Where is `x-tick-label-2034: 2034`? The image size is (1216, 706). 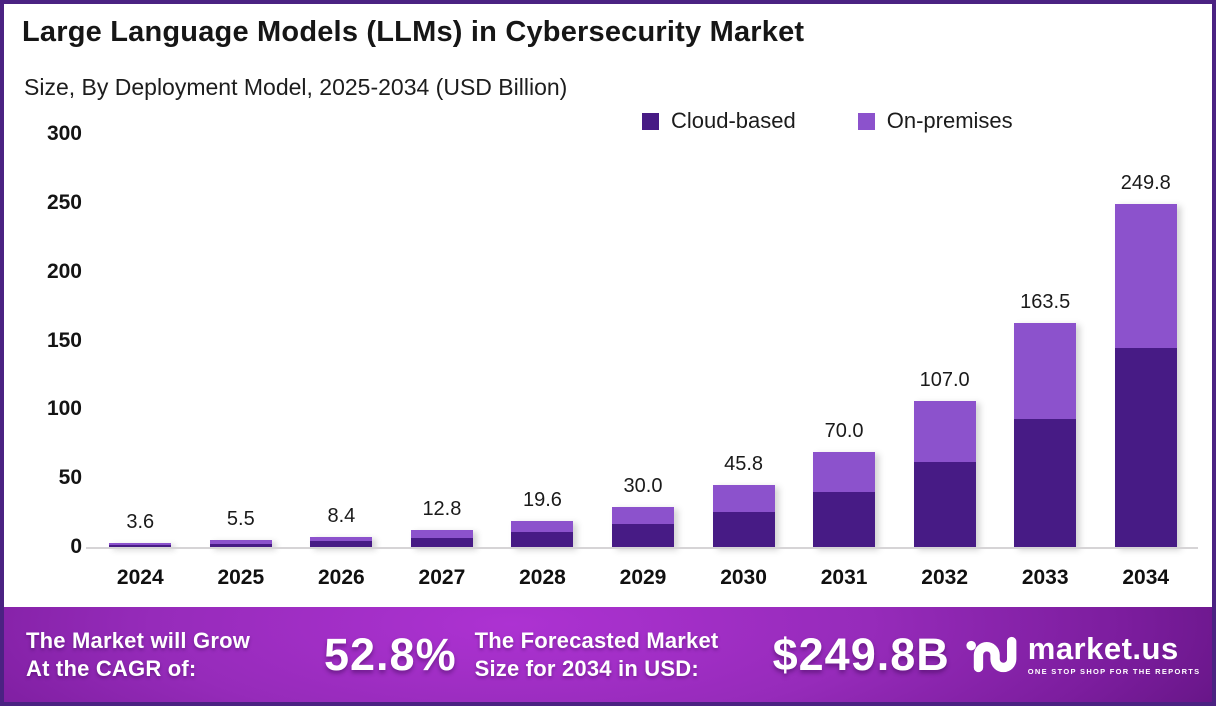 x-tick-label-2034: 2034 is located at coordinates (1146, 577).